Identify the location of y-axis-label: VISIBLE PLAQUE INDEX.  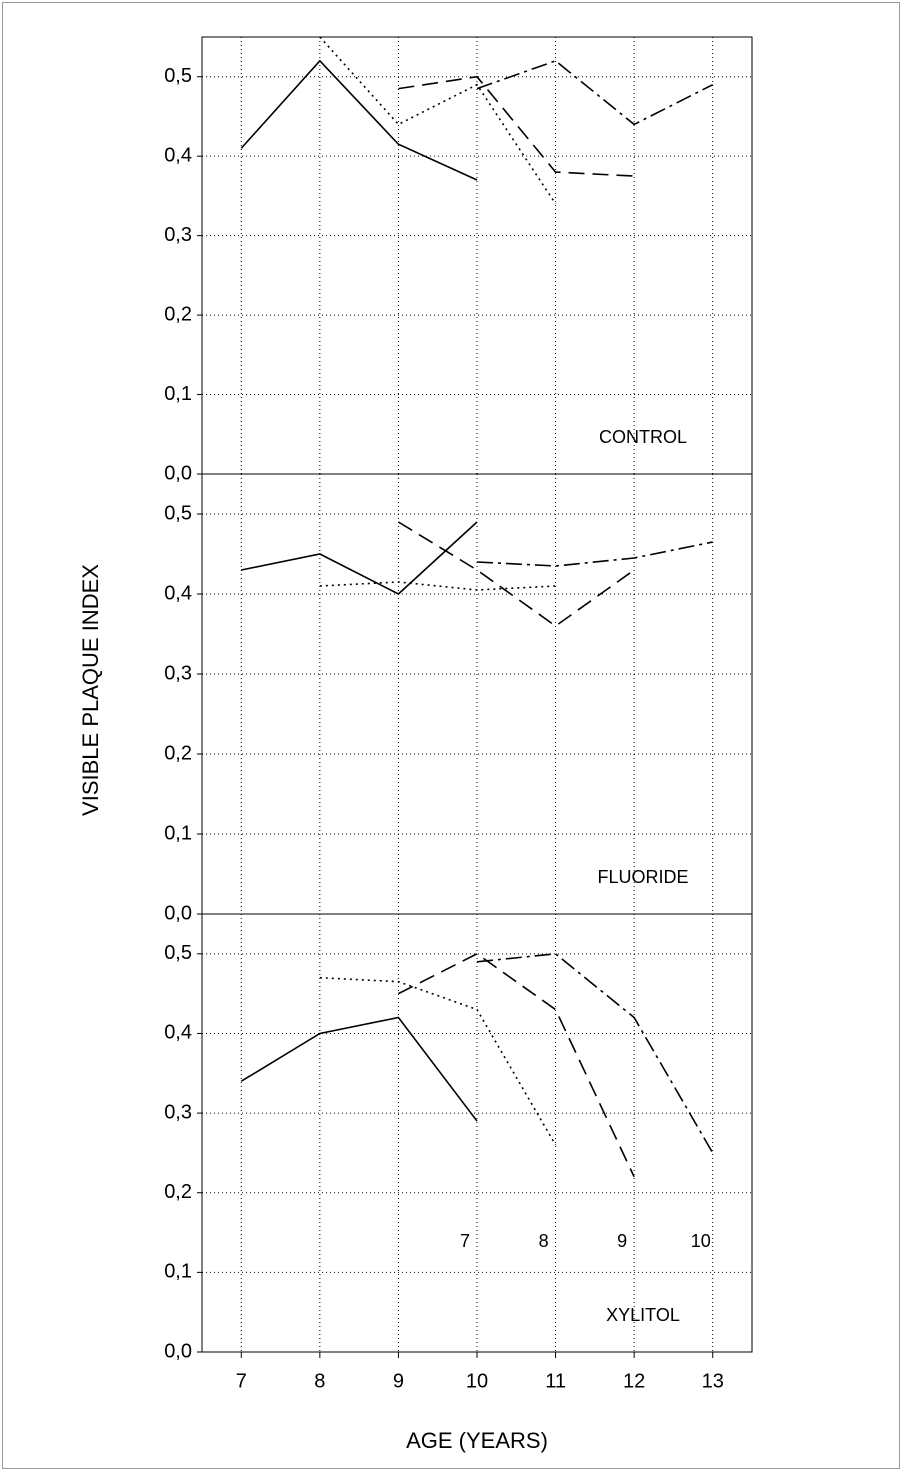
(90, 690).